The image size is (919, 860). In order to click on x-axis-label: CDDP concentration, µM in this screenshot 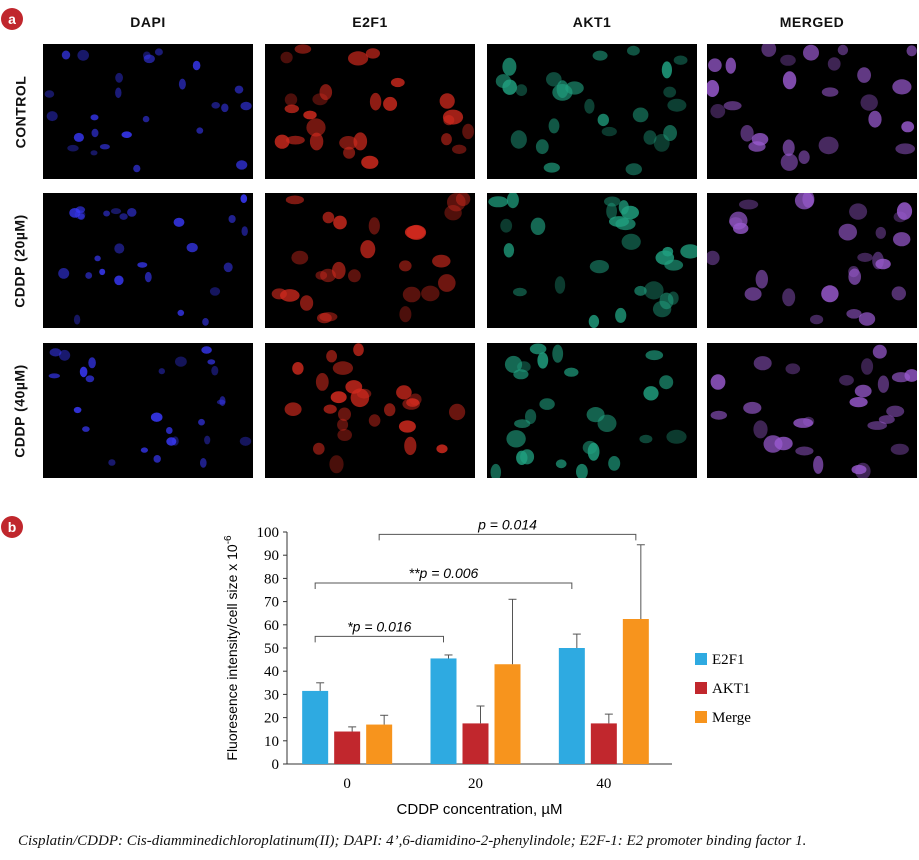, I will do `click(480, 809)`.